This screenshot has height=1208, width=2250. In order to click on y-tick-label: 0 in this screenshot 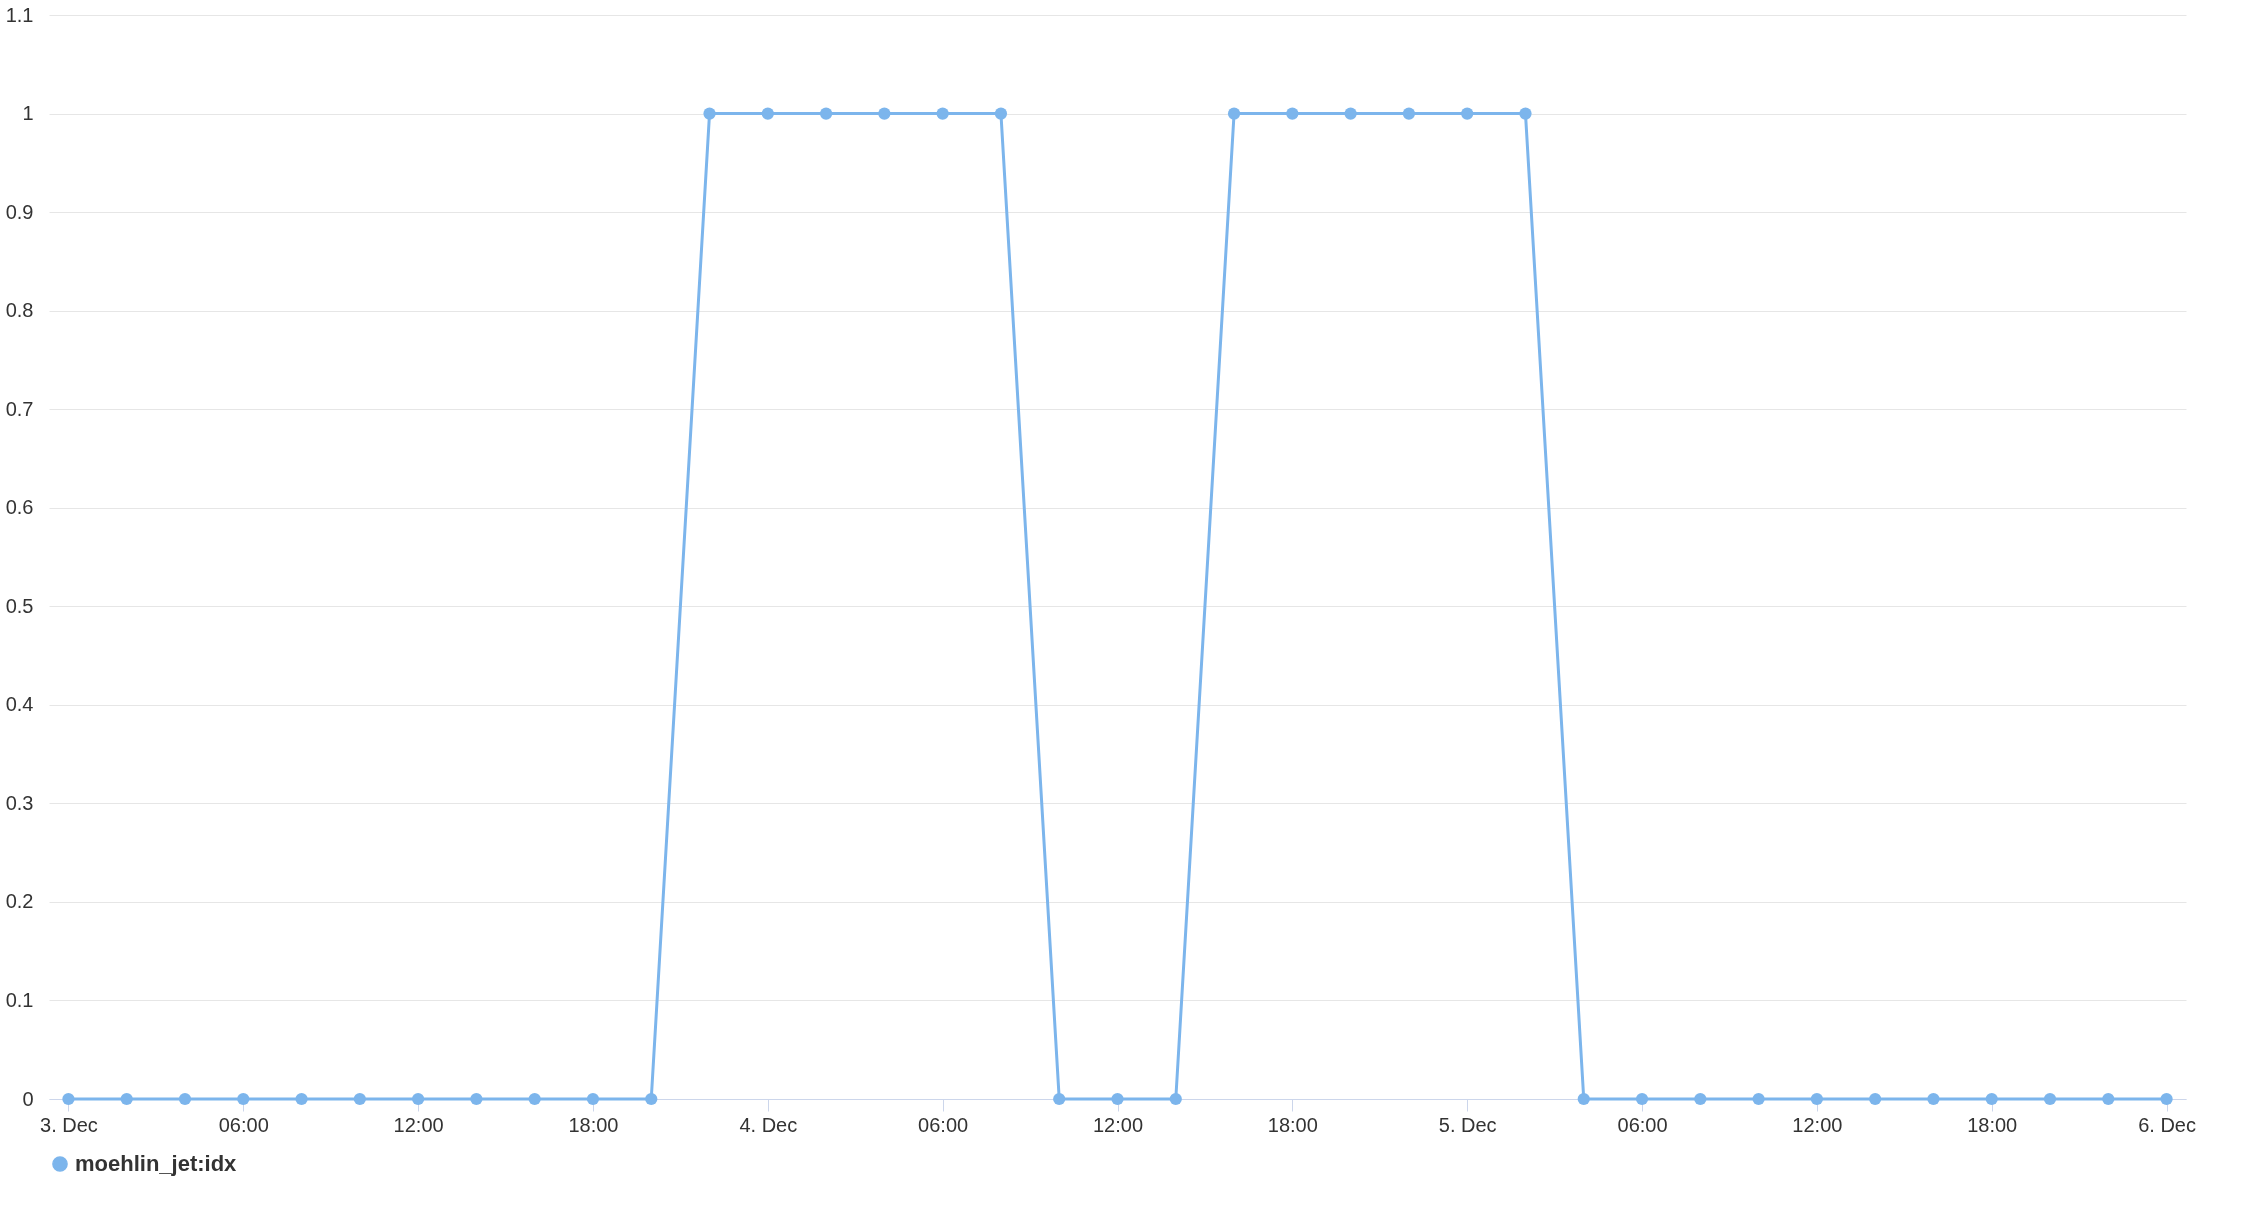, I will do `click(28, 1098)`.